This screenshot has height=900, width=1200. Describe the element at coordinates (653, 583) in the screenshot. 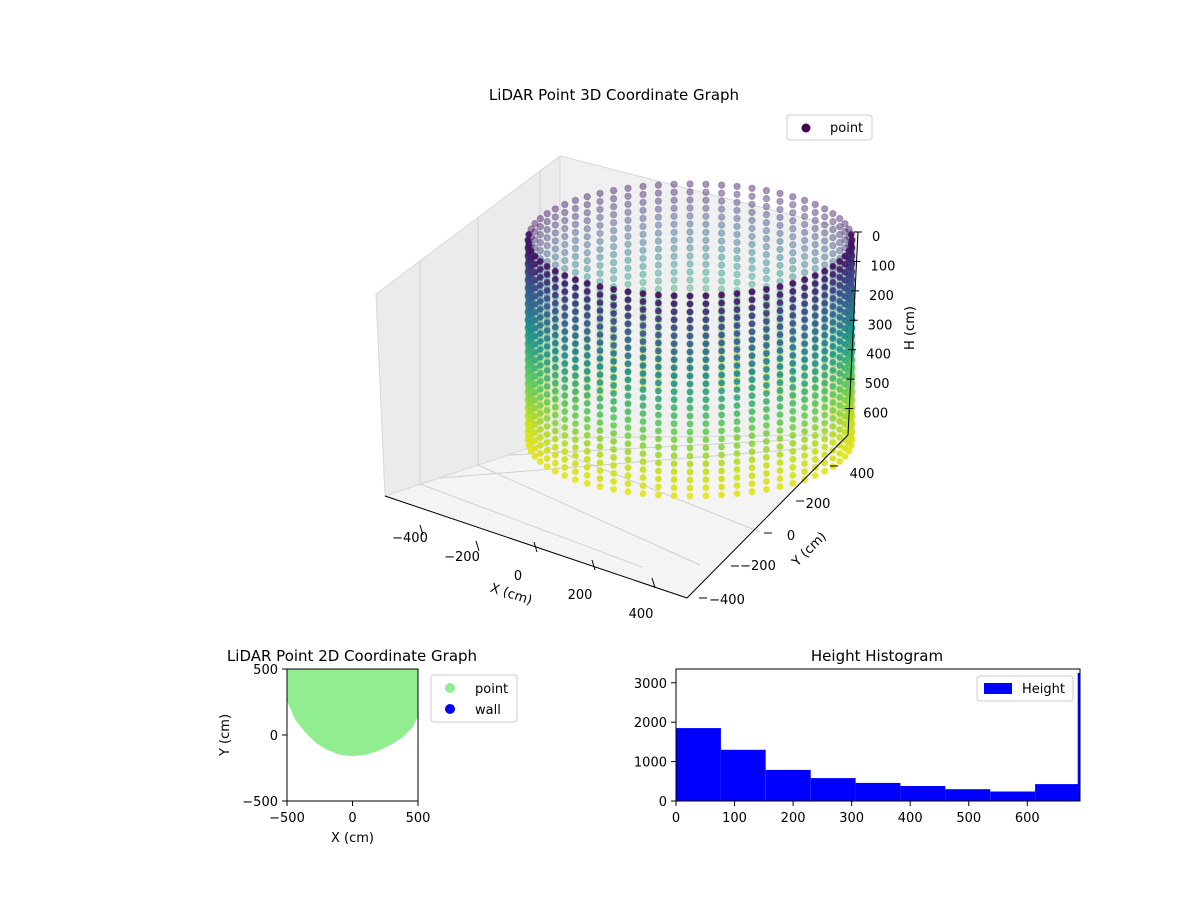

I see `x-tick-mark` at that location.